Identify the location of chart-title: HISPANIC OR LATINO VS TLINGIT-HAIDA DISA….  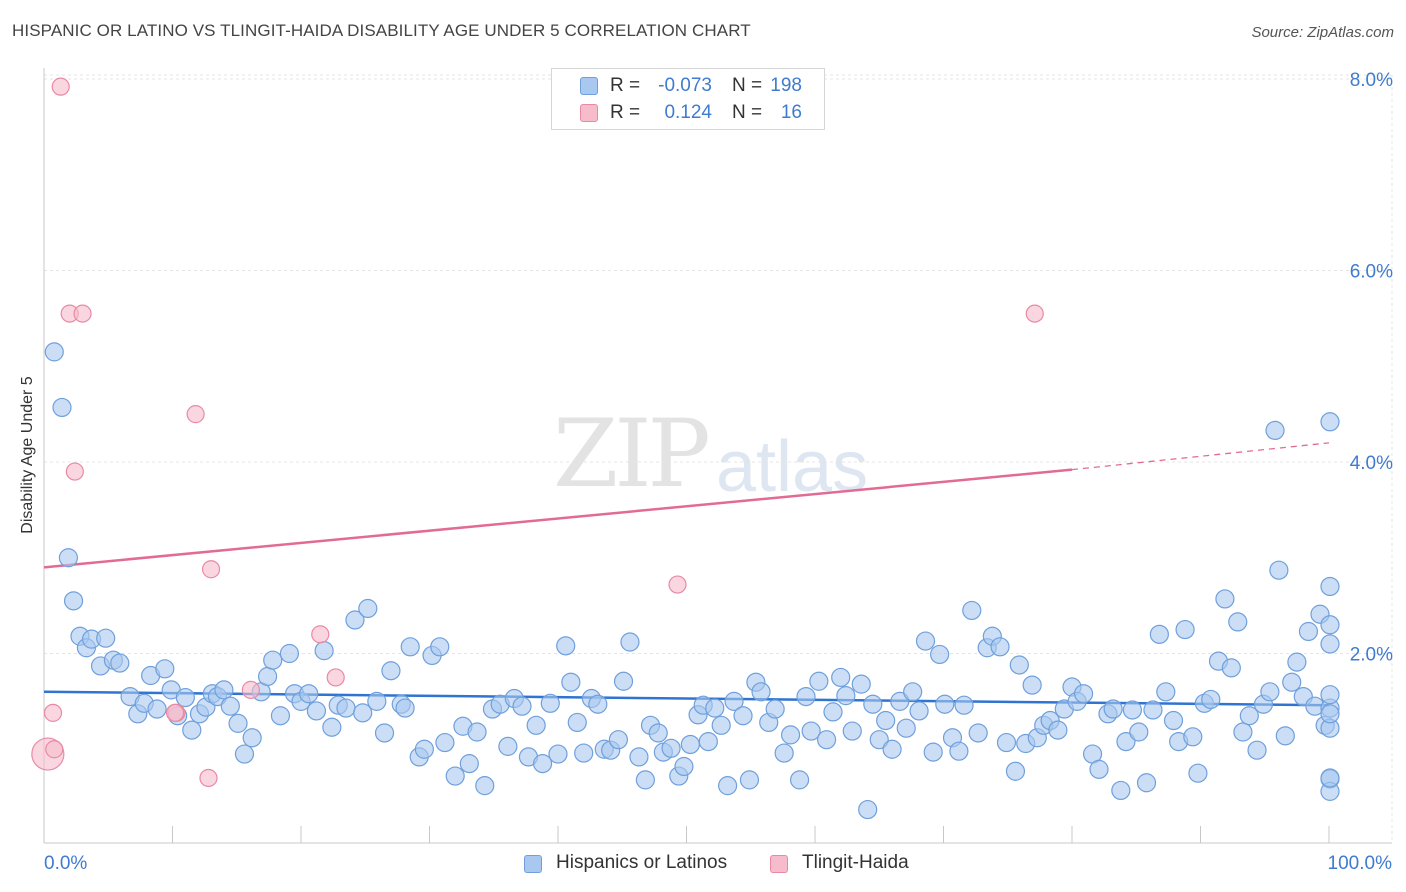
(381, 30).